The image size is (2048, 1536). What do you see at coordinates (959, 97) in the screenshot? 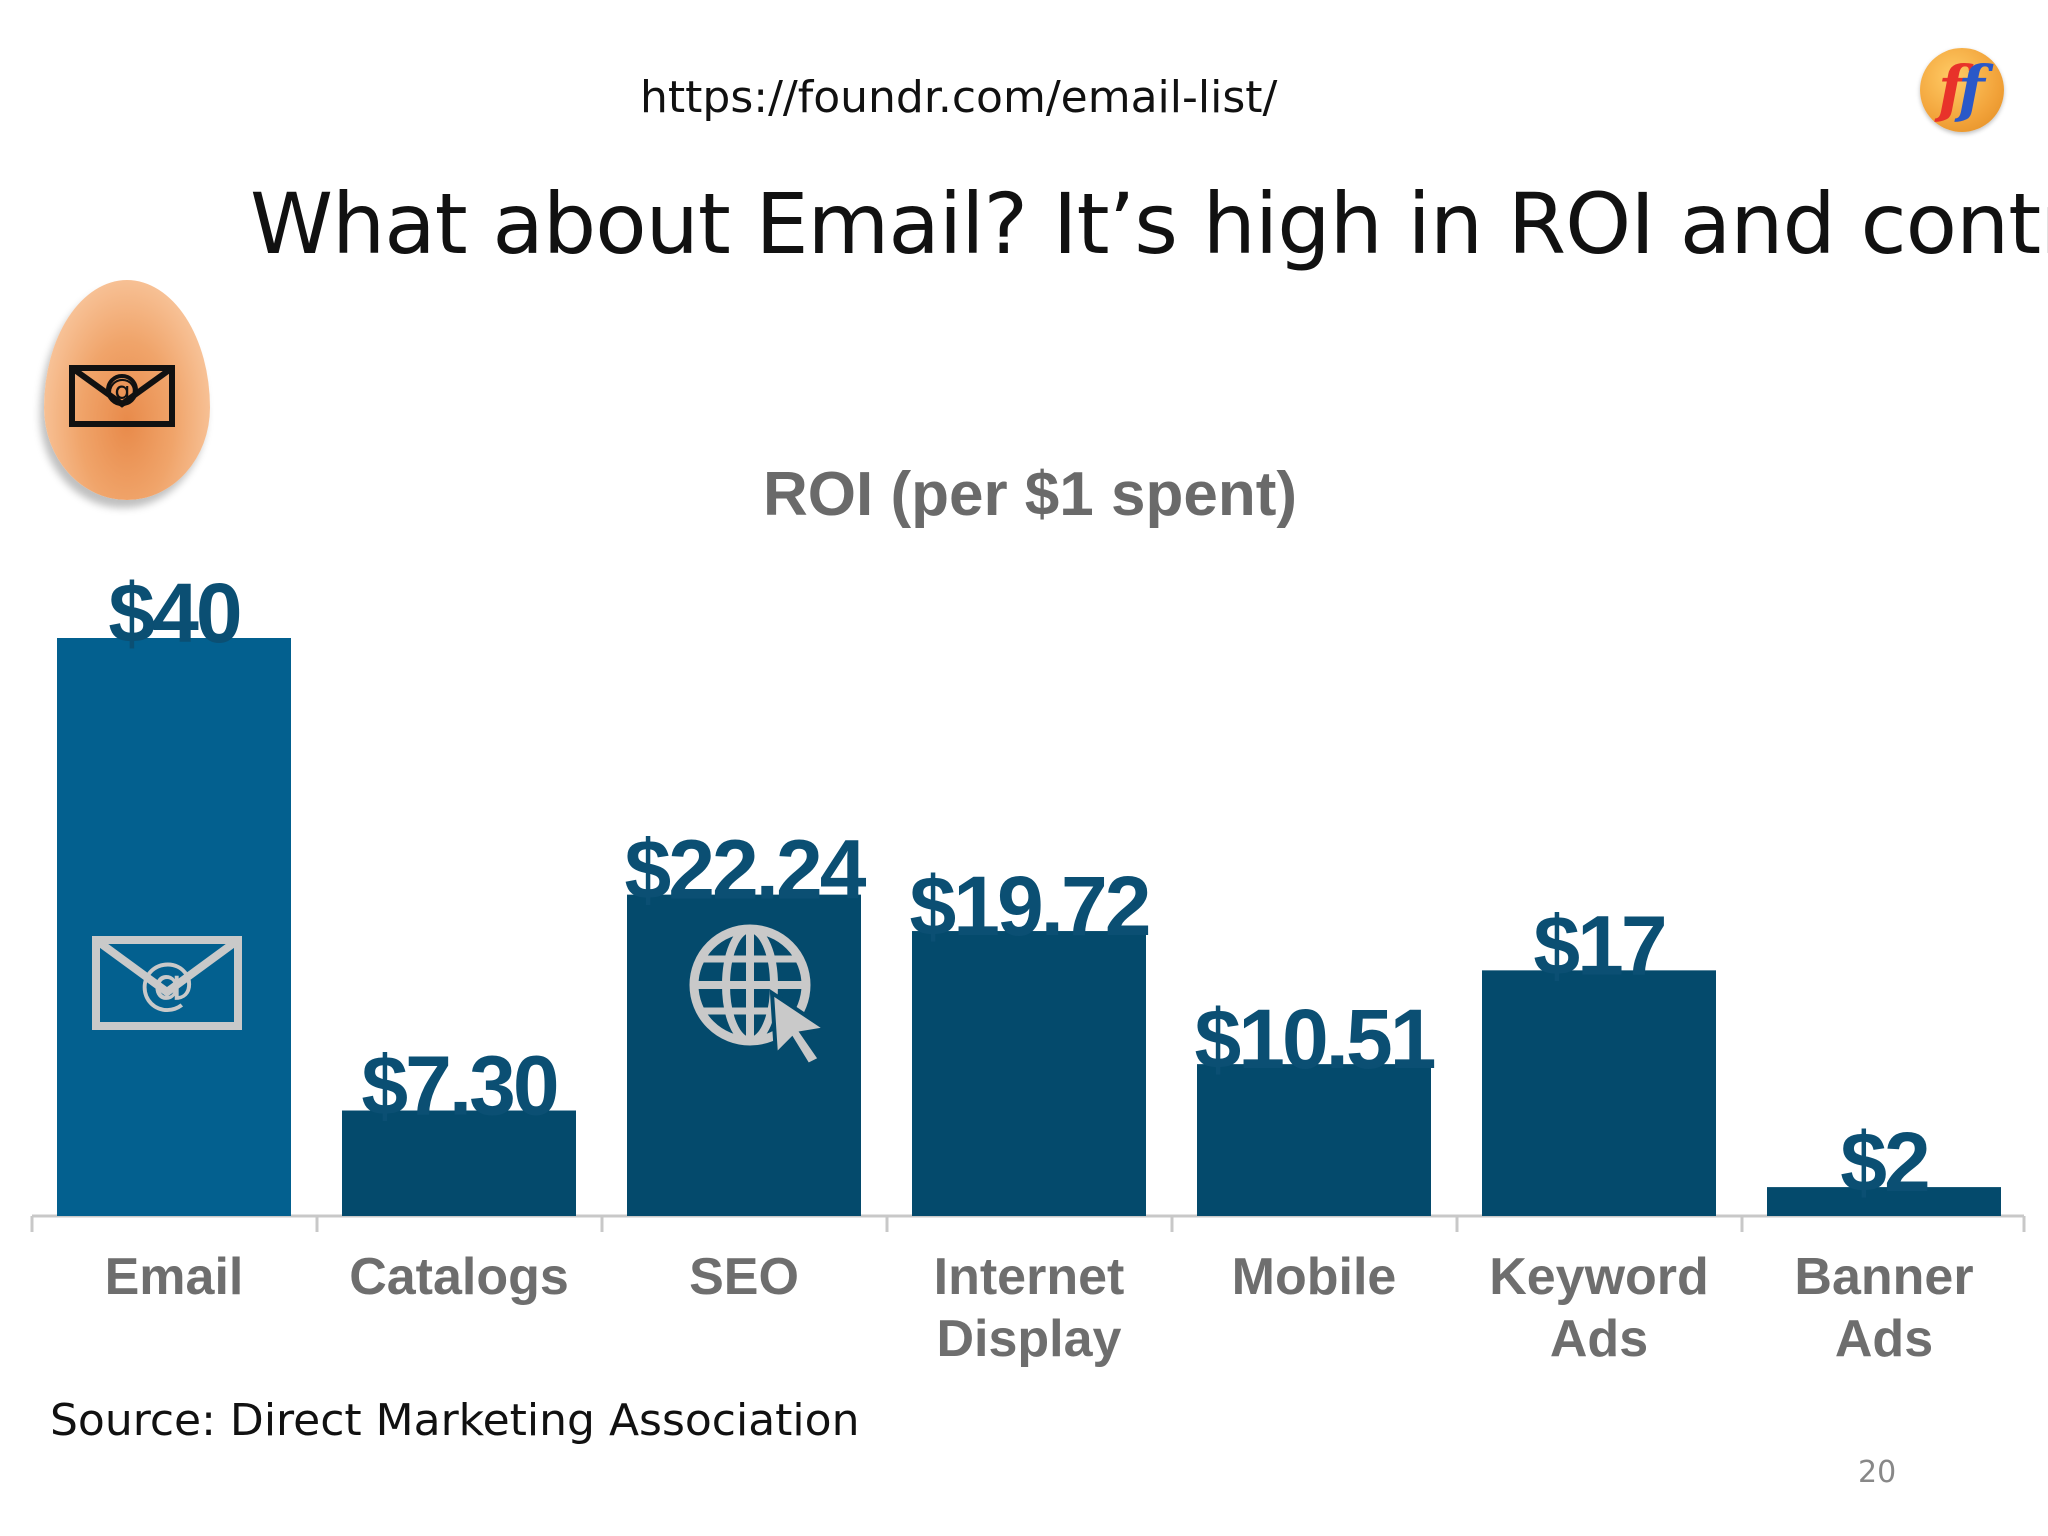
I see `source-url: https://foundr.com/email-list/` at bounding box center [959, 97].